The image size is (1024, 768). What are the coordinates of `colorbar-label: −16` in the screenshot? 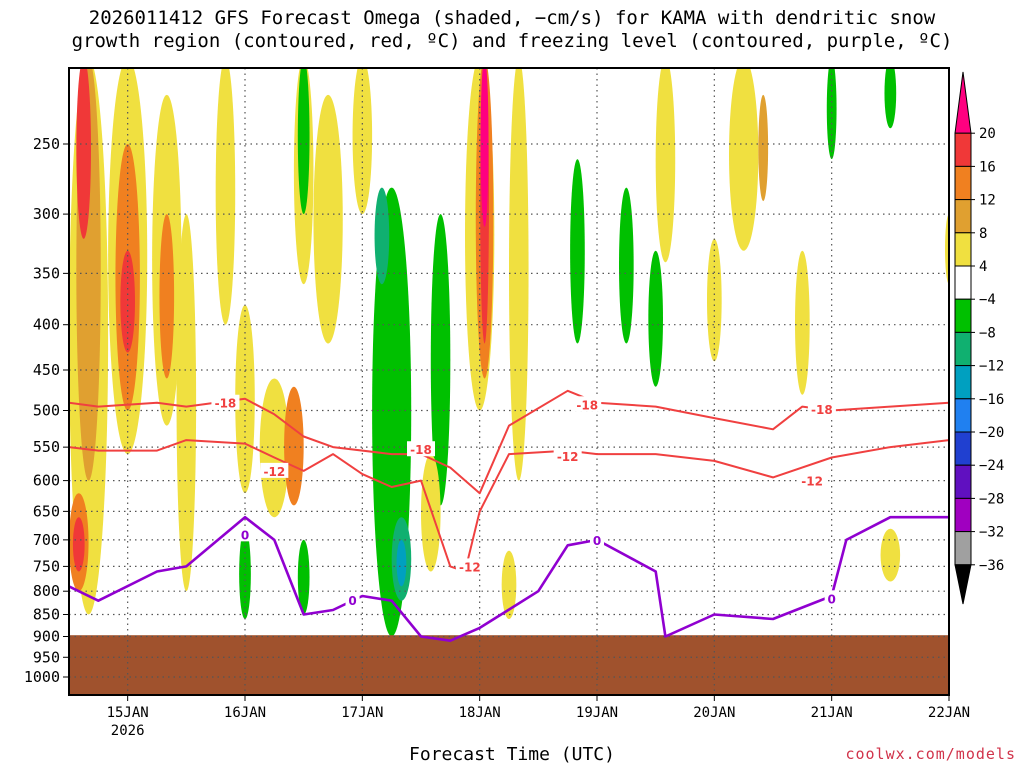 It's located at (991, 400).